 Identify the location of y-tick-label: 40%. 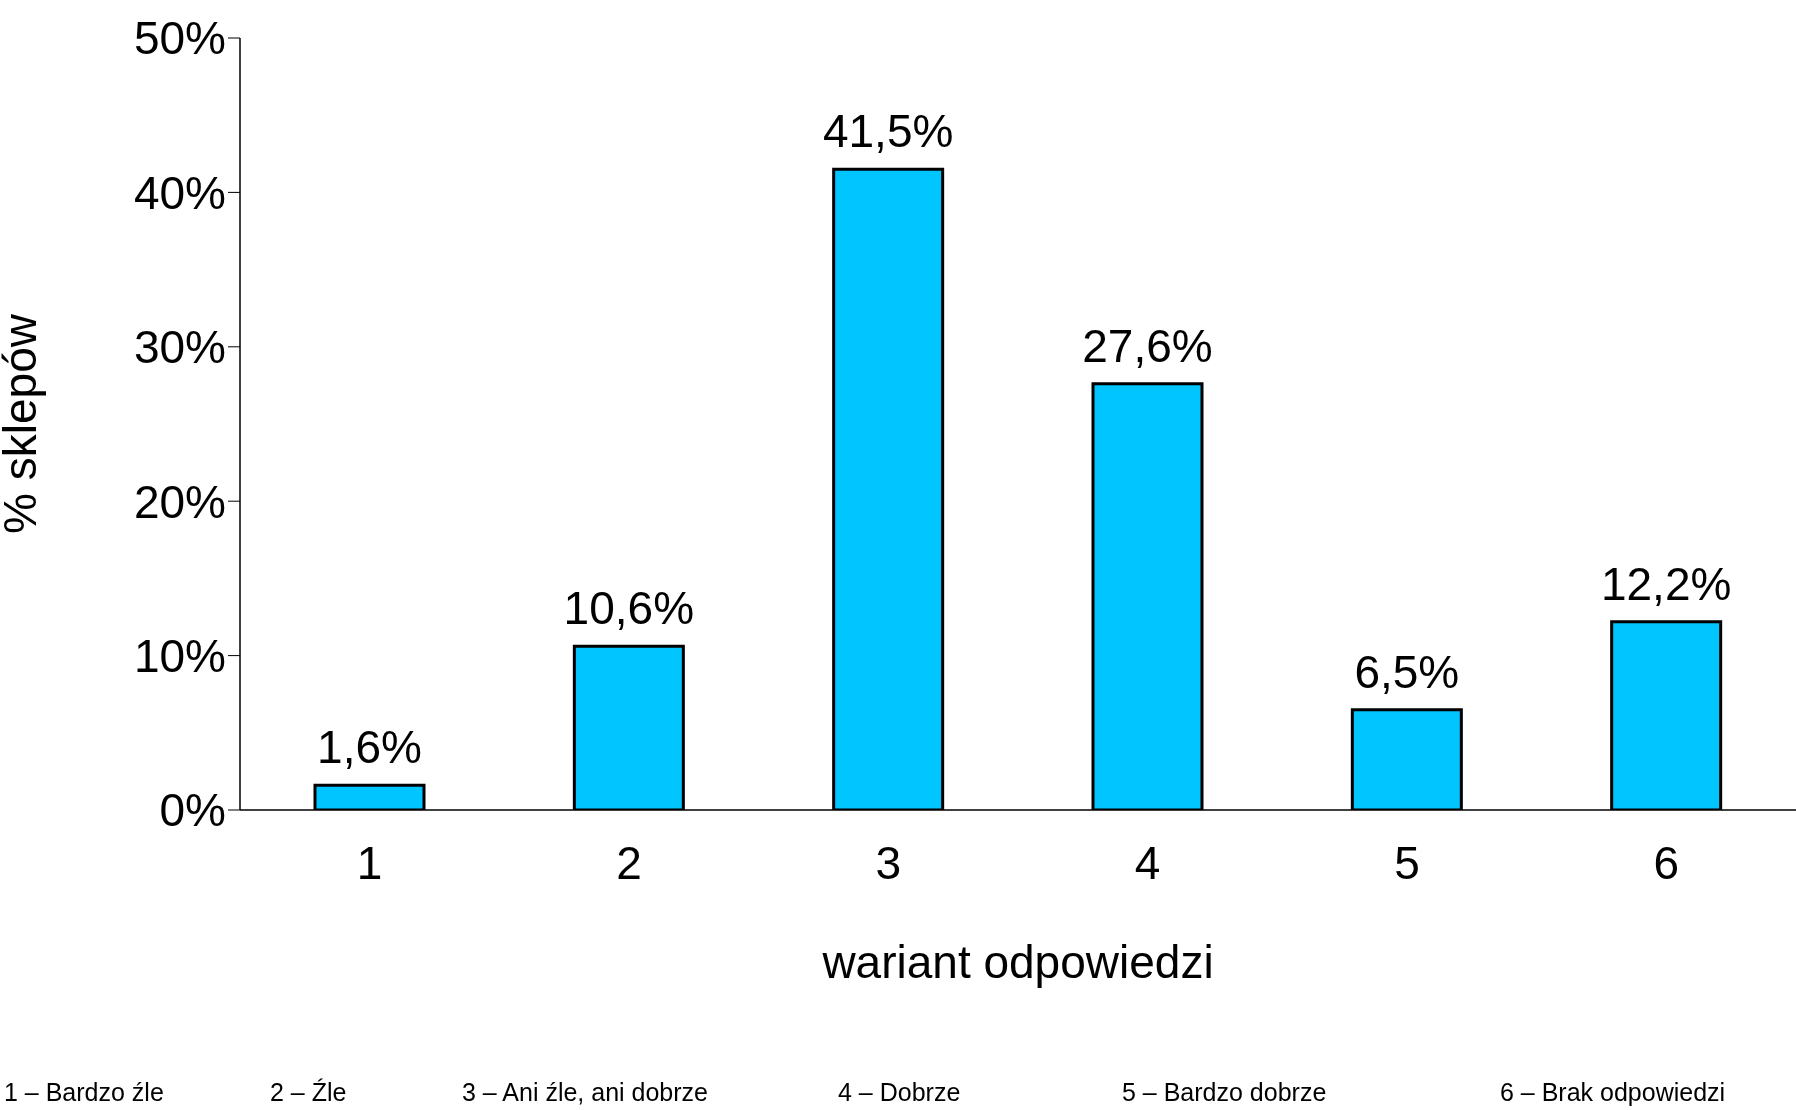
(179, 192).